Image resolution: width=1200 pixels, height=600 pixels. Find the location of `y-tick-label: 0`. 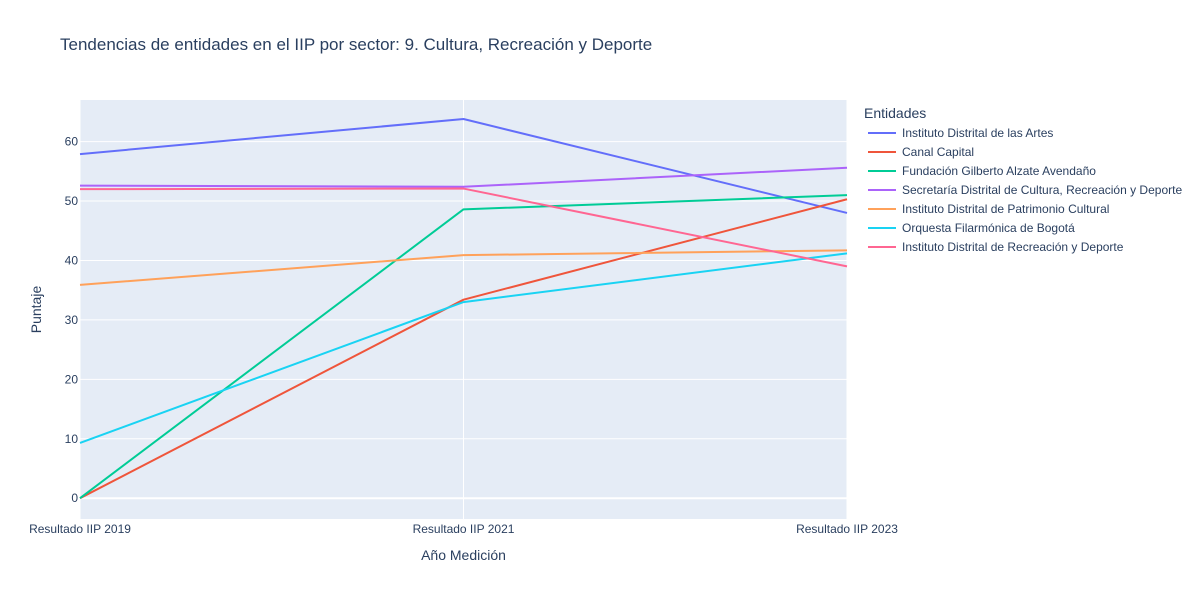

y-tick-label: 0 is located at coordinates (74, 498).